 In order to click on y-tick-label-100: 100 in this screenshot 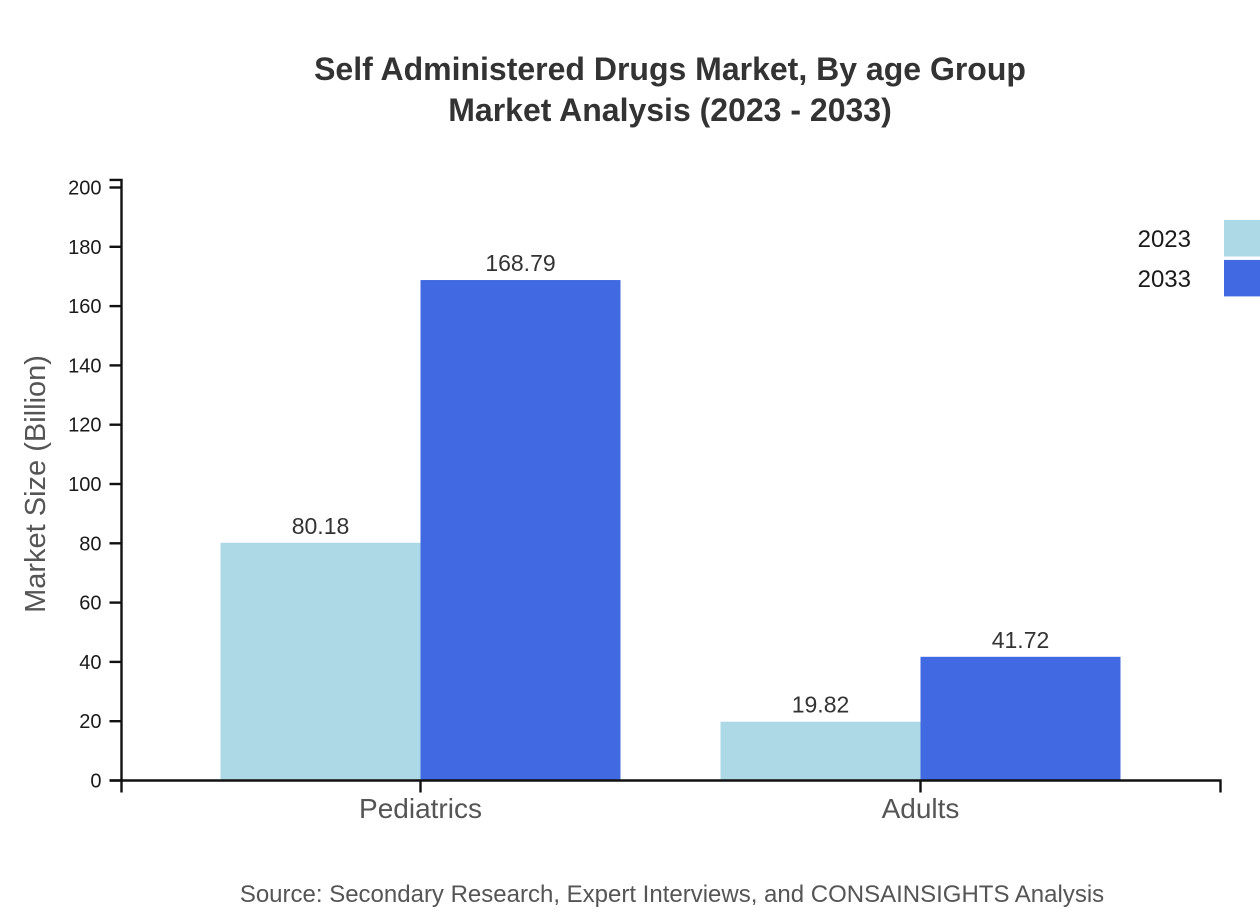, I will do `click(84, 485)`.